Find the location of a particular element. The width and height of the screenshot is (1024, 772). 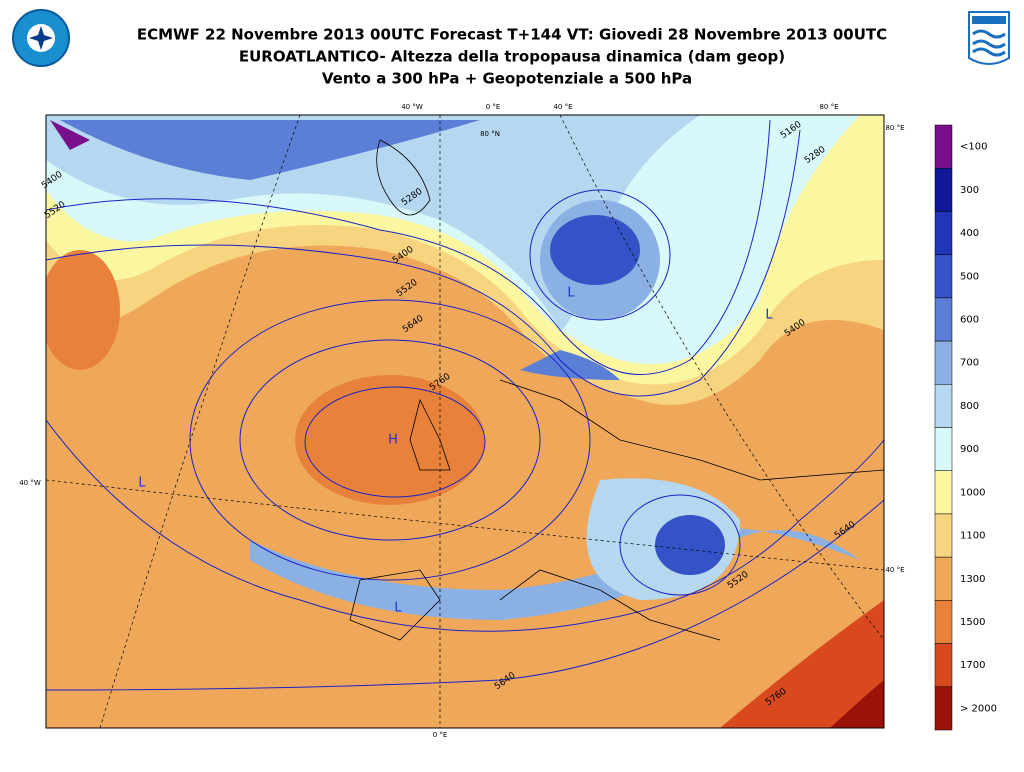

pressure-center: H is located at coordinates (393, 440).